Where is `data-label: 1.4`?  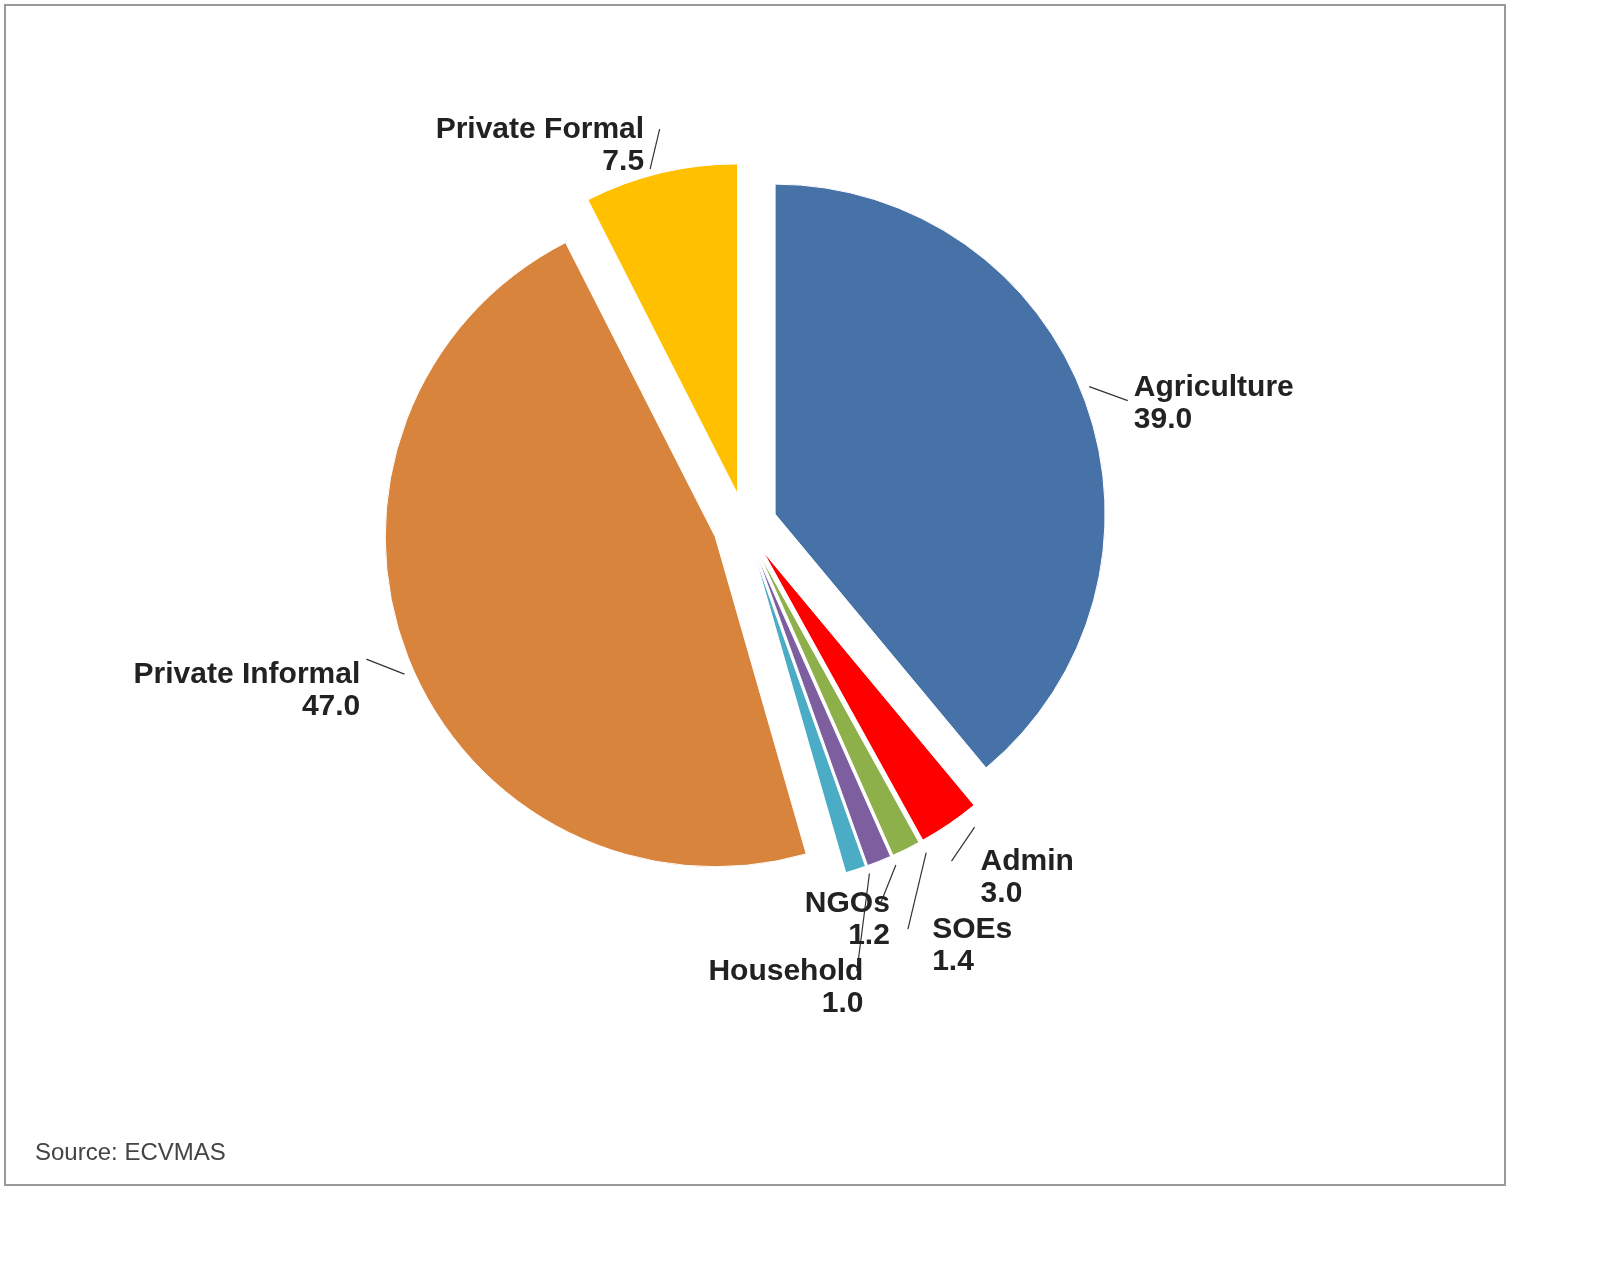 data-label: 1.4 is located at coordinates (953, 960).